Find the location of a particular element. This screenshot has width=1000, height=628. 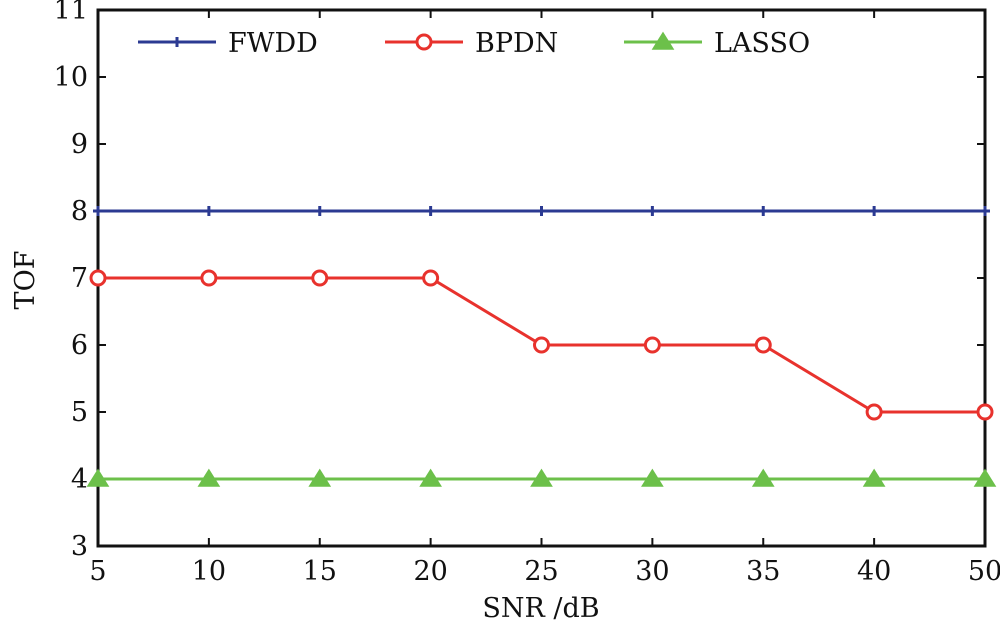

x-tick-label: 30 is located at coordinates (652, 571).